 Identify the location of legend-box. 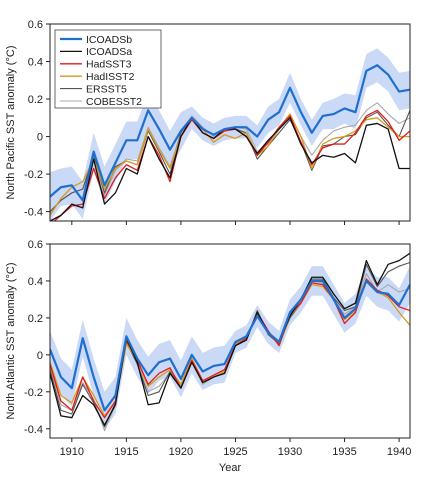
(108, 69).